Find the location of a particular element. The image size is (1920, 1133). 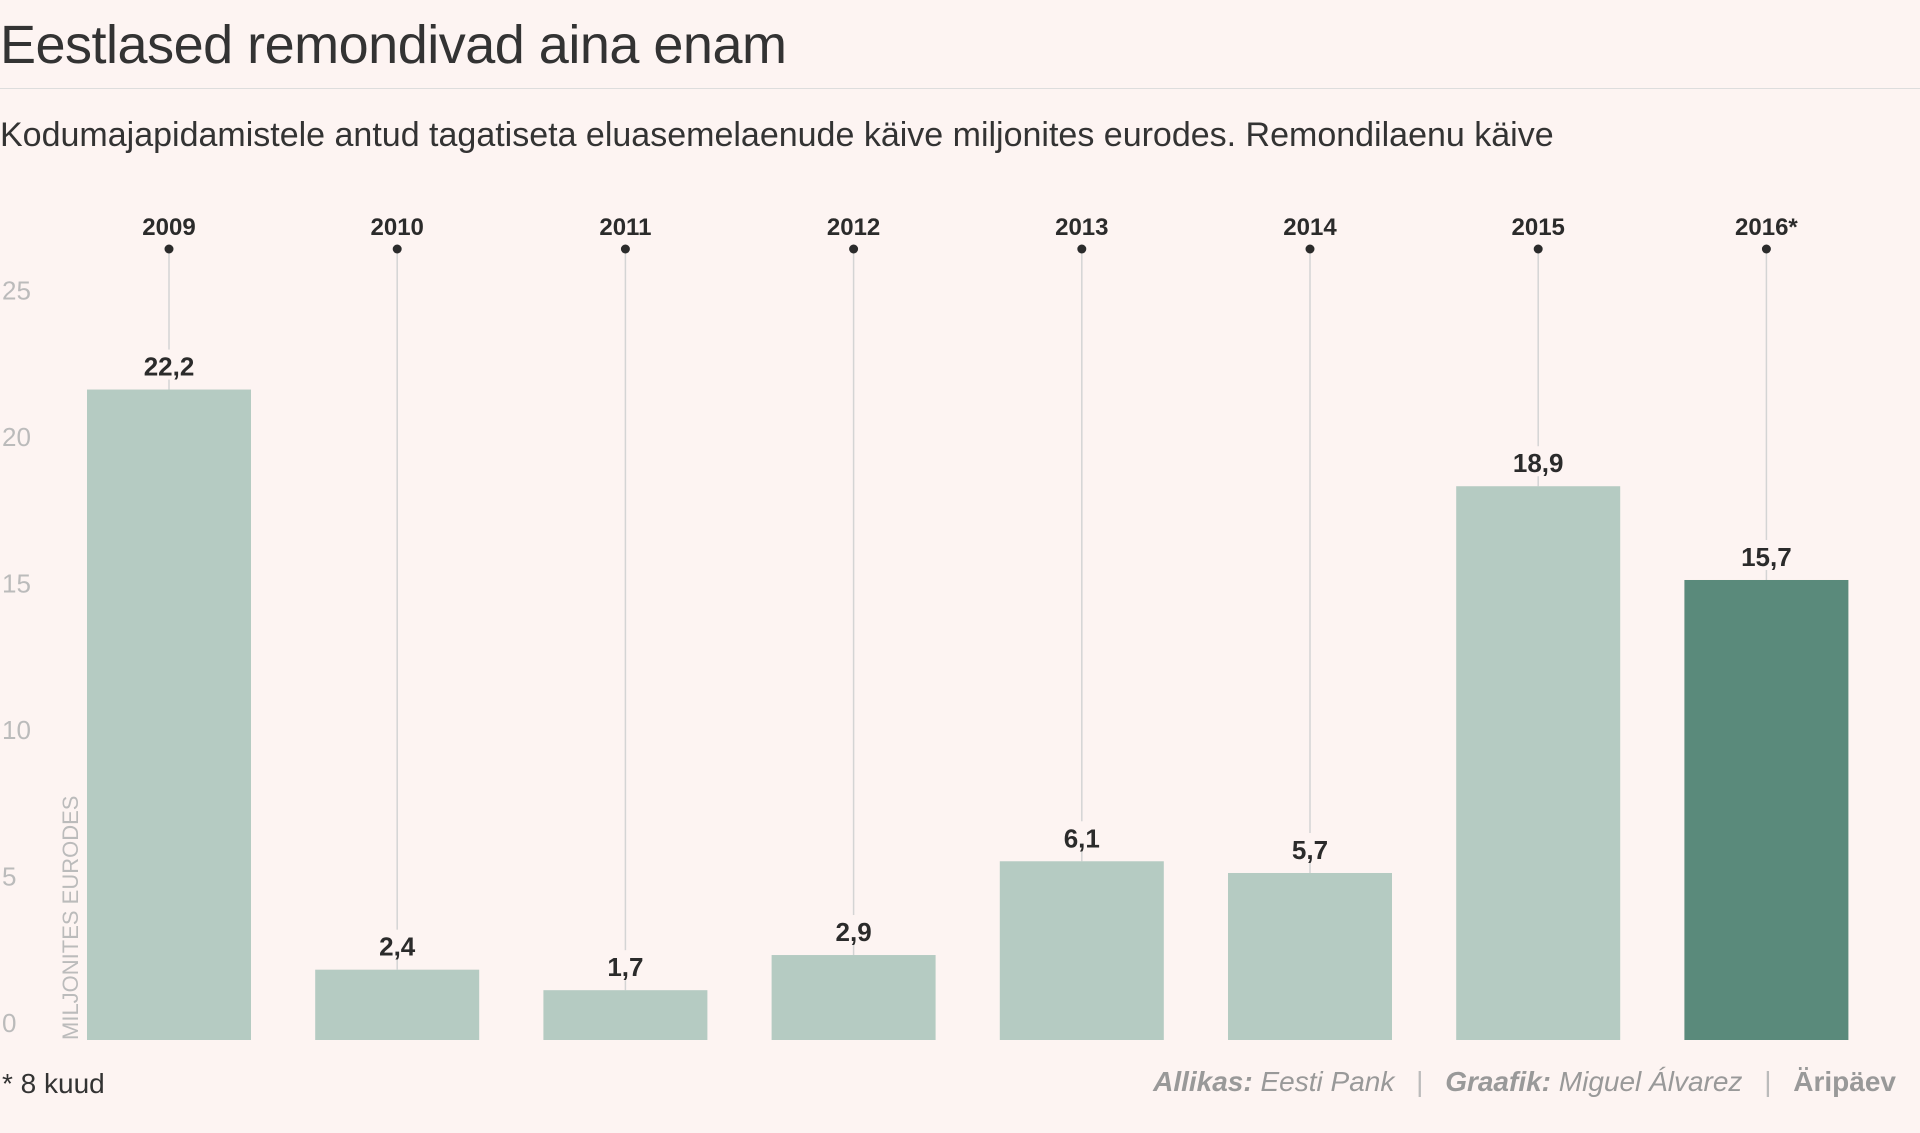

bar-2009 is located at coordinates (169, 714).